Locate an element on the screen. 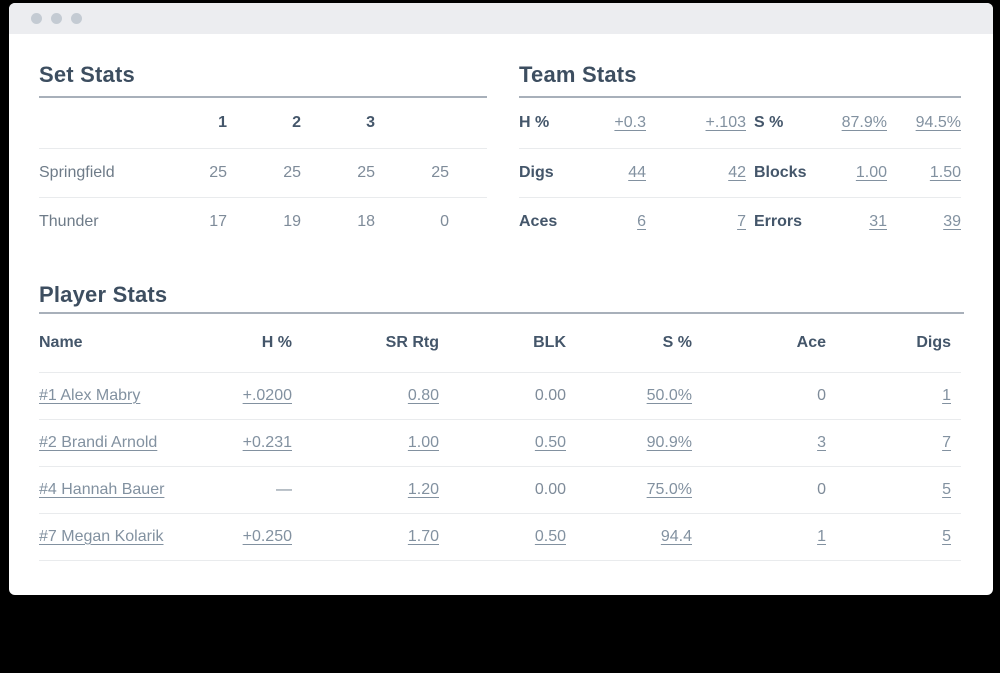 The width and height of the screenshot is (1000, 673). stat-value-link: 1.20 is located at coordinates (423, 489).